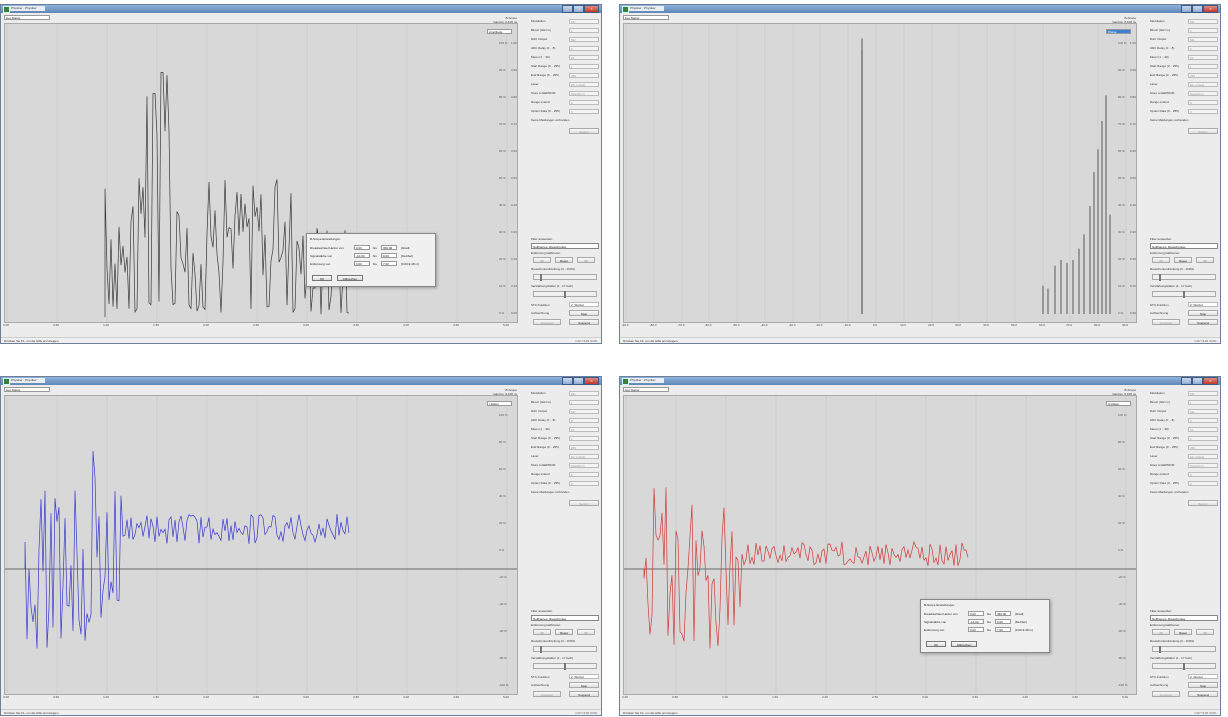 The width and height of the screenshot is (1228, 717). Describe the element at coordinates (1203, 694) in the screenshot. I see `suspend-button: Suspend` at that location.